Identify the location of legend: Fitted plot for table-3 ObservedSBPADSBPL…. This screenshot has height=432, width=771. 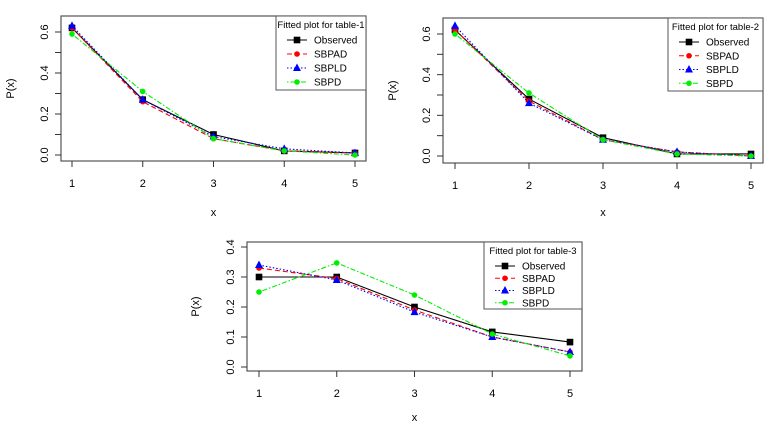
(533, 275).